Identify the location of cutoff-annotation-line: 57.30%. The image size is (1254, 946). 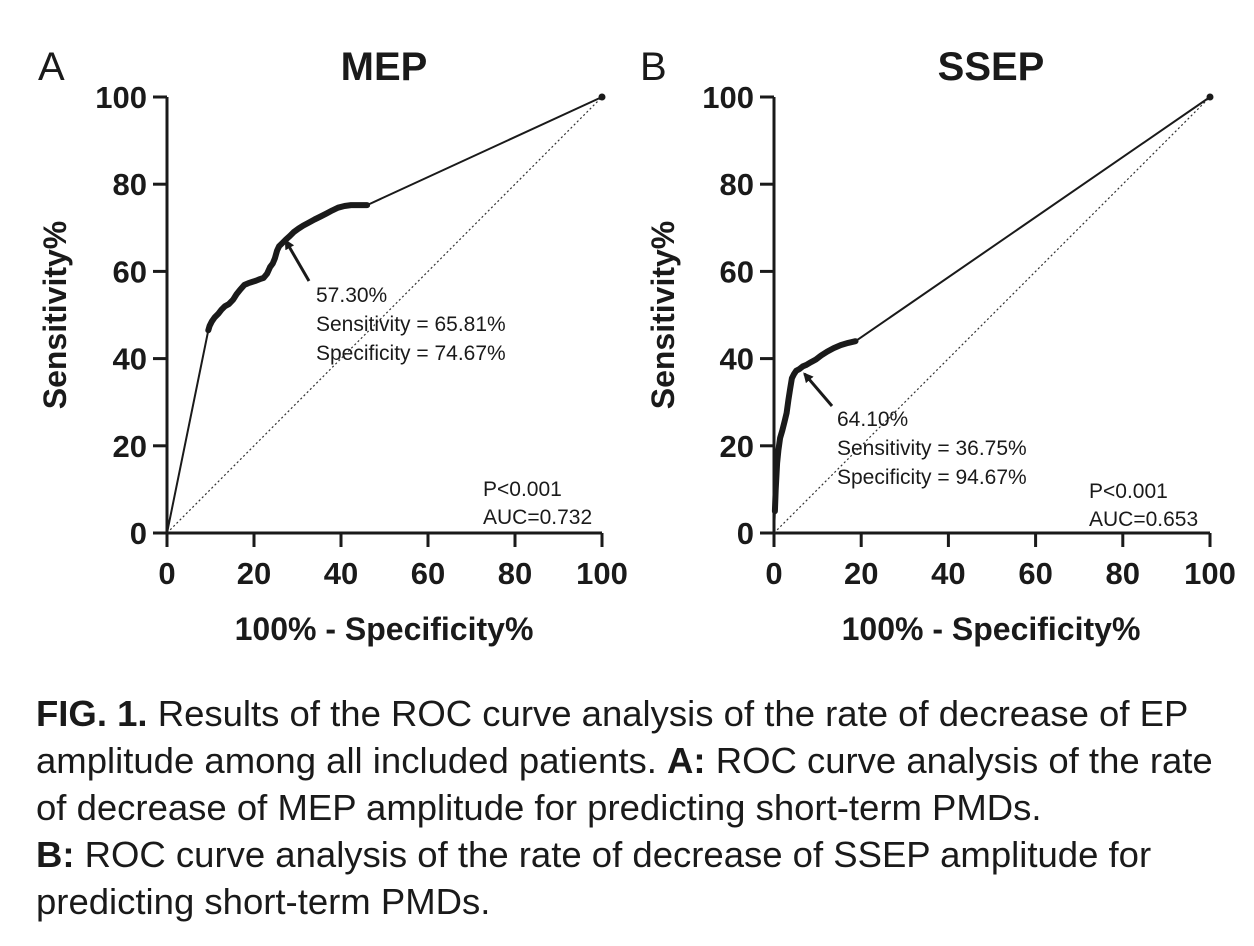
(351, 295).